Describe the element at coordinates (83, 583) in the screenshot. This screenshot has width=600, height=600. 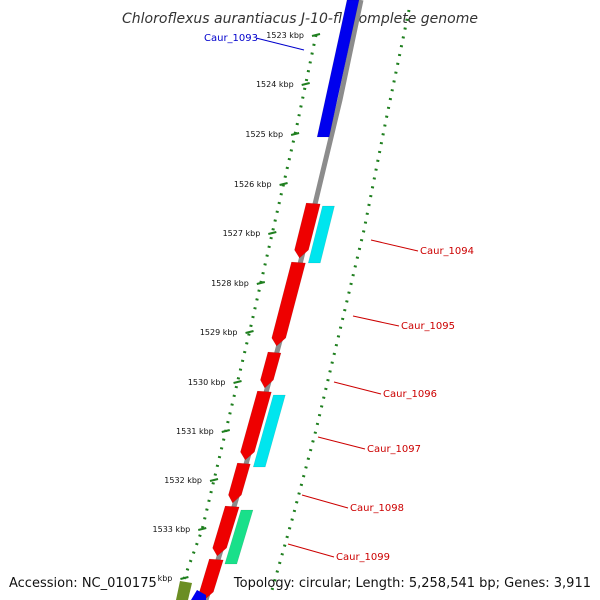
I see `accession-text: Accession: NC_010175` at that location.